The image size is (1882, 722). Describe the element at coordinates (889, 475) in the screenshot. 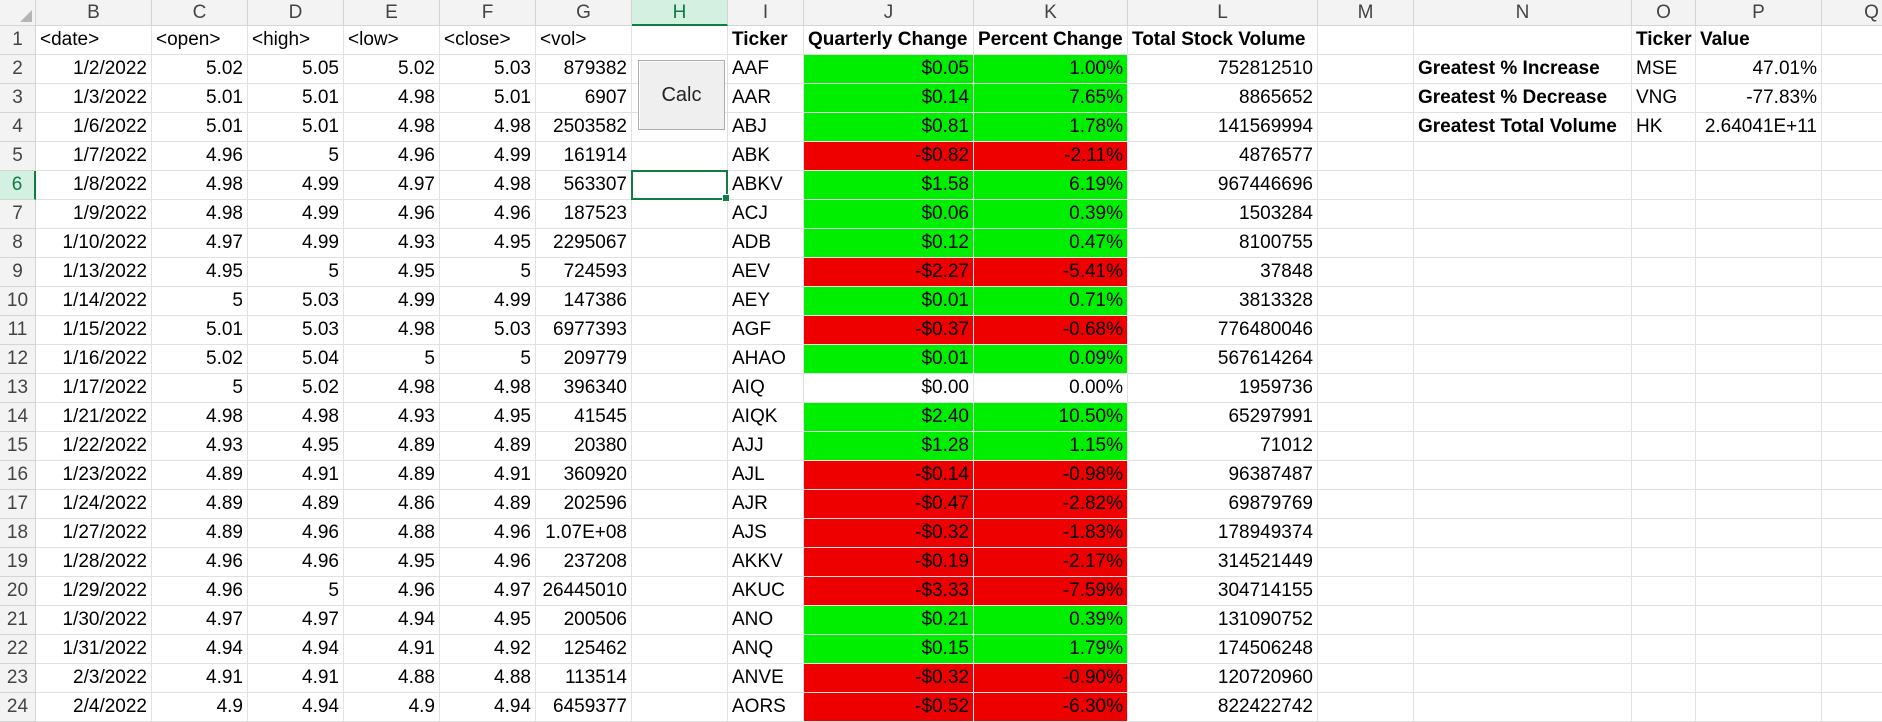

I see `cell-j16: -$0.14` at that location.